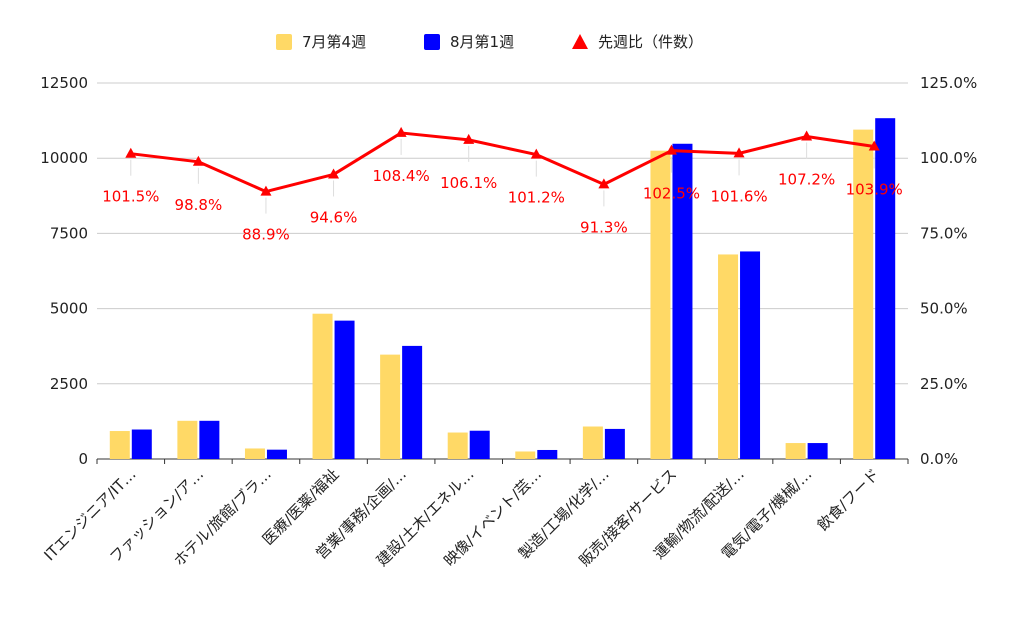 Image resolution: width=1024 pixels, height=633 pixels. What do you see at coordinates (944, 233) in the screenshot?
I see `y-right-tick-label: 75.0%` at bounding box center [944, 233].